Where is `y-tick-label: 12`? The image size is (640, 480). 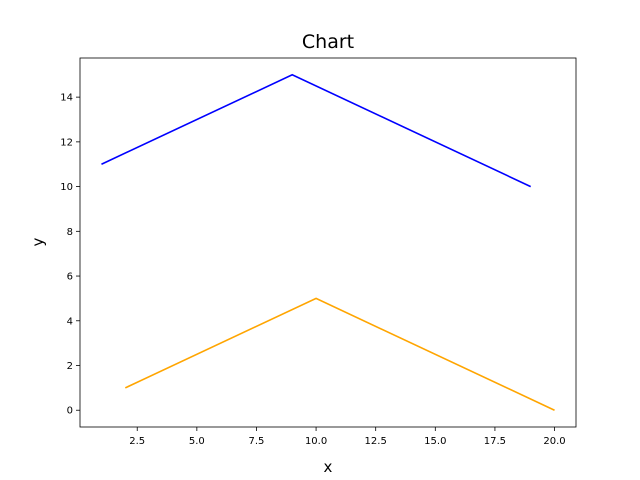
y-tick-label: 12 is located at coordinates (66, 142).